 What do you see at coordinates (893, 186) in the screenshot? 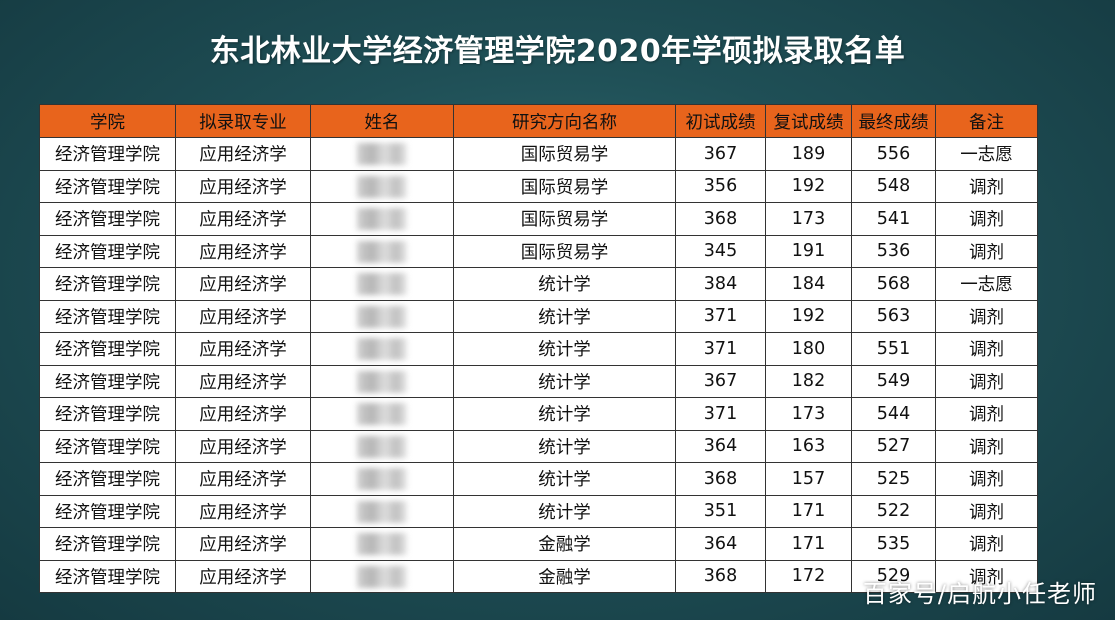
I see `cell-final-score: 548` at bounding box center [893, 186].